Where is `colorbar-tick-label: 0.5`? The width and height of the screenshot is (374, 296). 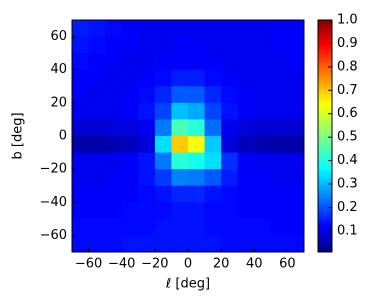 colorbar-tick-label: 0.5 is located at coordinates (347, 137).